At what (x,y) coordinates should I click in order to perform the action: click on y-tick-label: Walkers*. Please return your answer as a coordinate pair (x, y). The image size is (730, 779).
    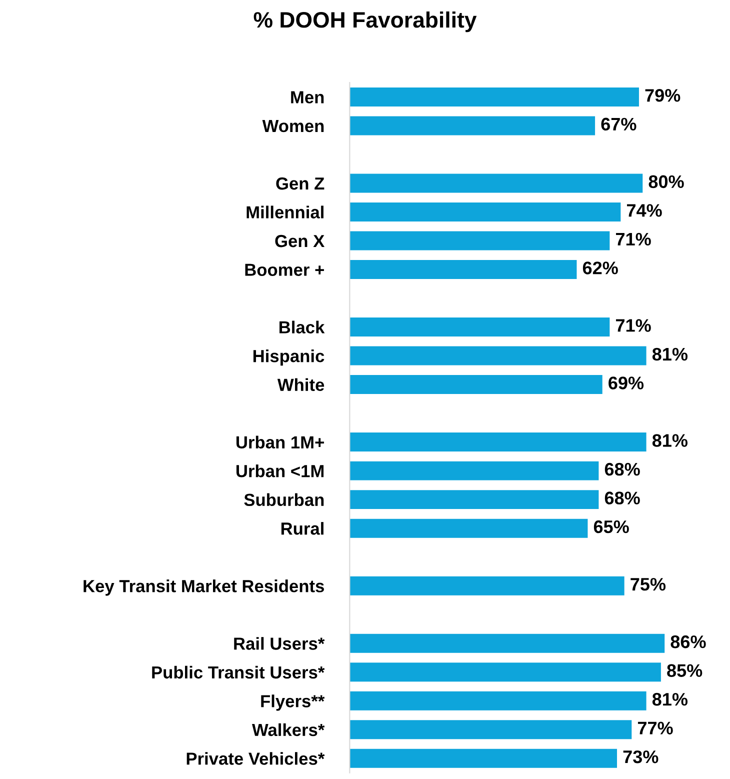
    Looking at the image, I should click on (288, 729).